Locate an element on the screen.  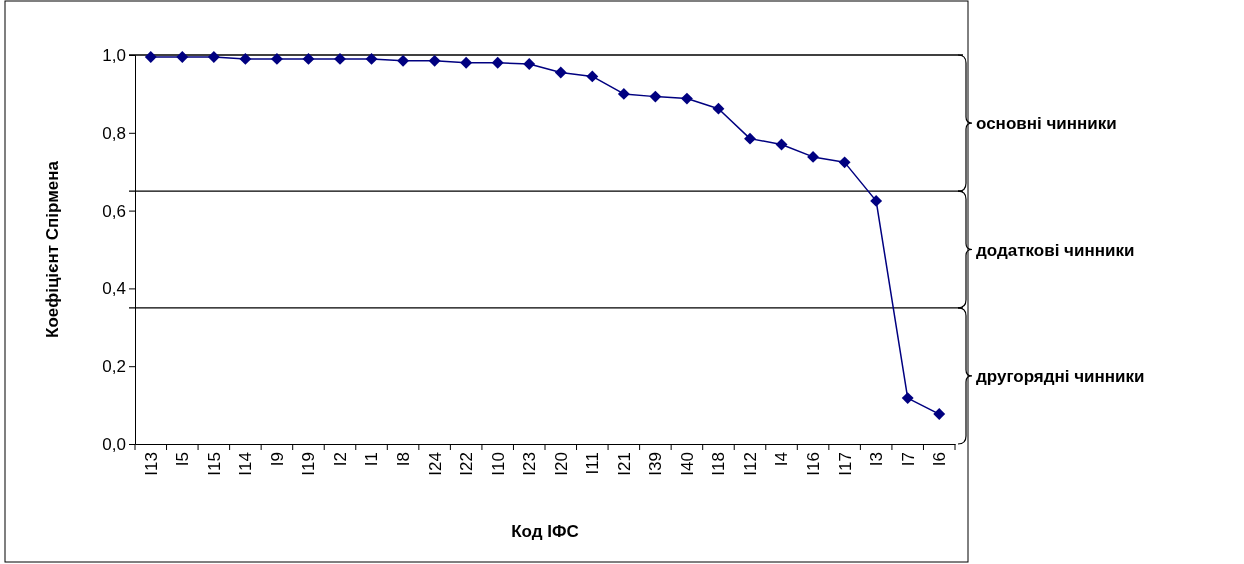
x-tick-label: I10 is located at coordinates (498, 464).